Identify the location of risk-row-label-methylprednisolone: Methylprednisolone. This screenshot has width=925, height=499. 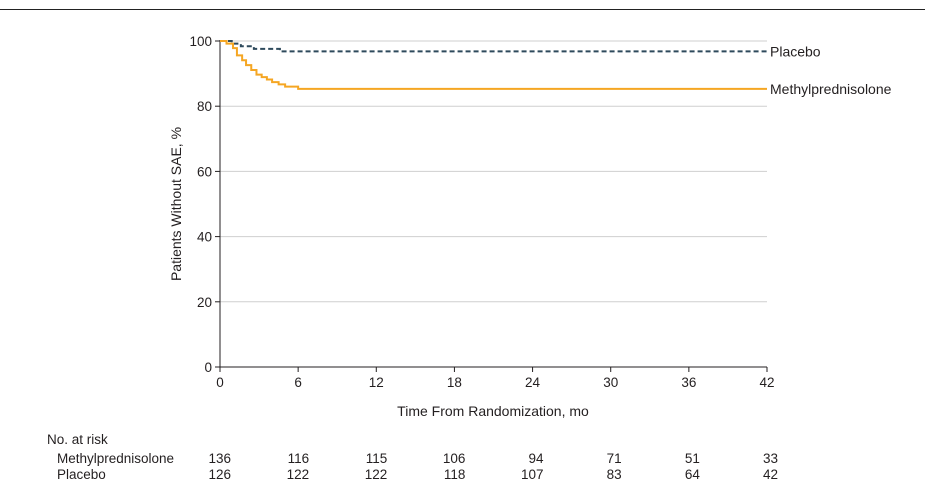
(115, 458).